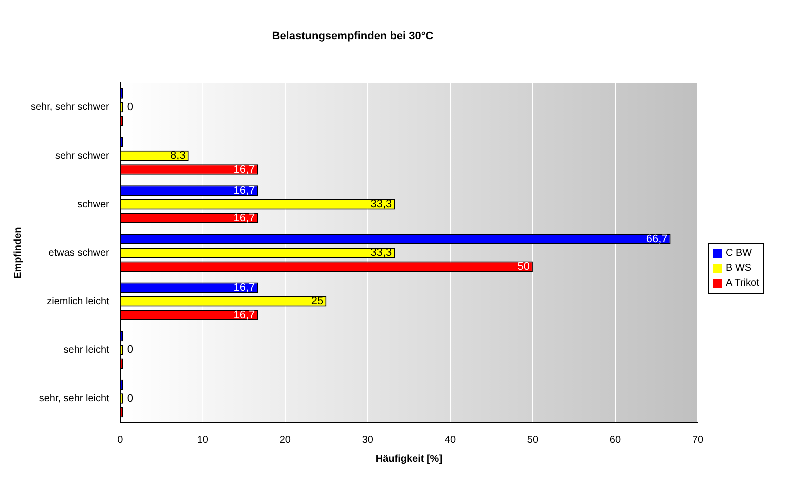  Describe the element at coordinates (533, 440) in the screenshot. I see `x-tick-label: 50` at that location.